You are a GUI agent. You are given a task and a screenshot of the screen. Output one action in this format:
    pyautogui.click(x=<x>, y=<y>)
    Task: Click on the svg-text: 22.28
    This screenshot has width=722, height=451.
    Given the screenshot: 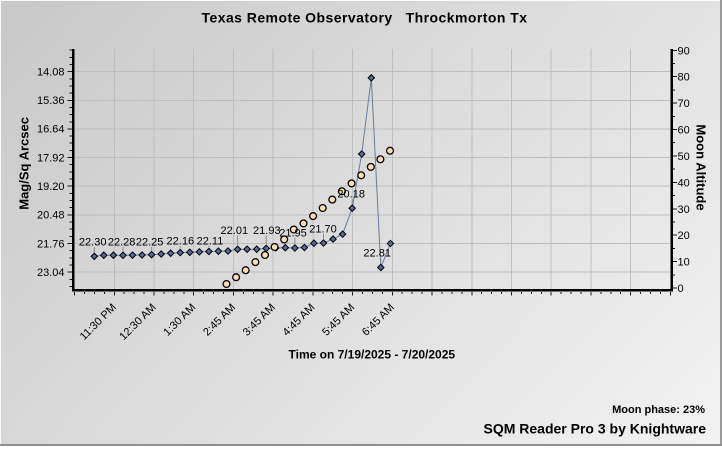 What is the action you would take?
    pyautogui.click(x=122, y=243)
    